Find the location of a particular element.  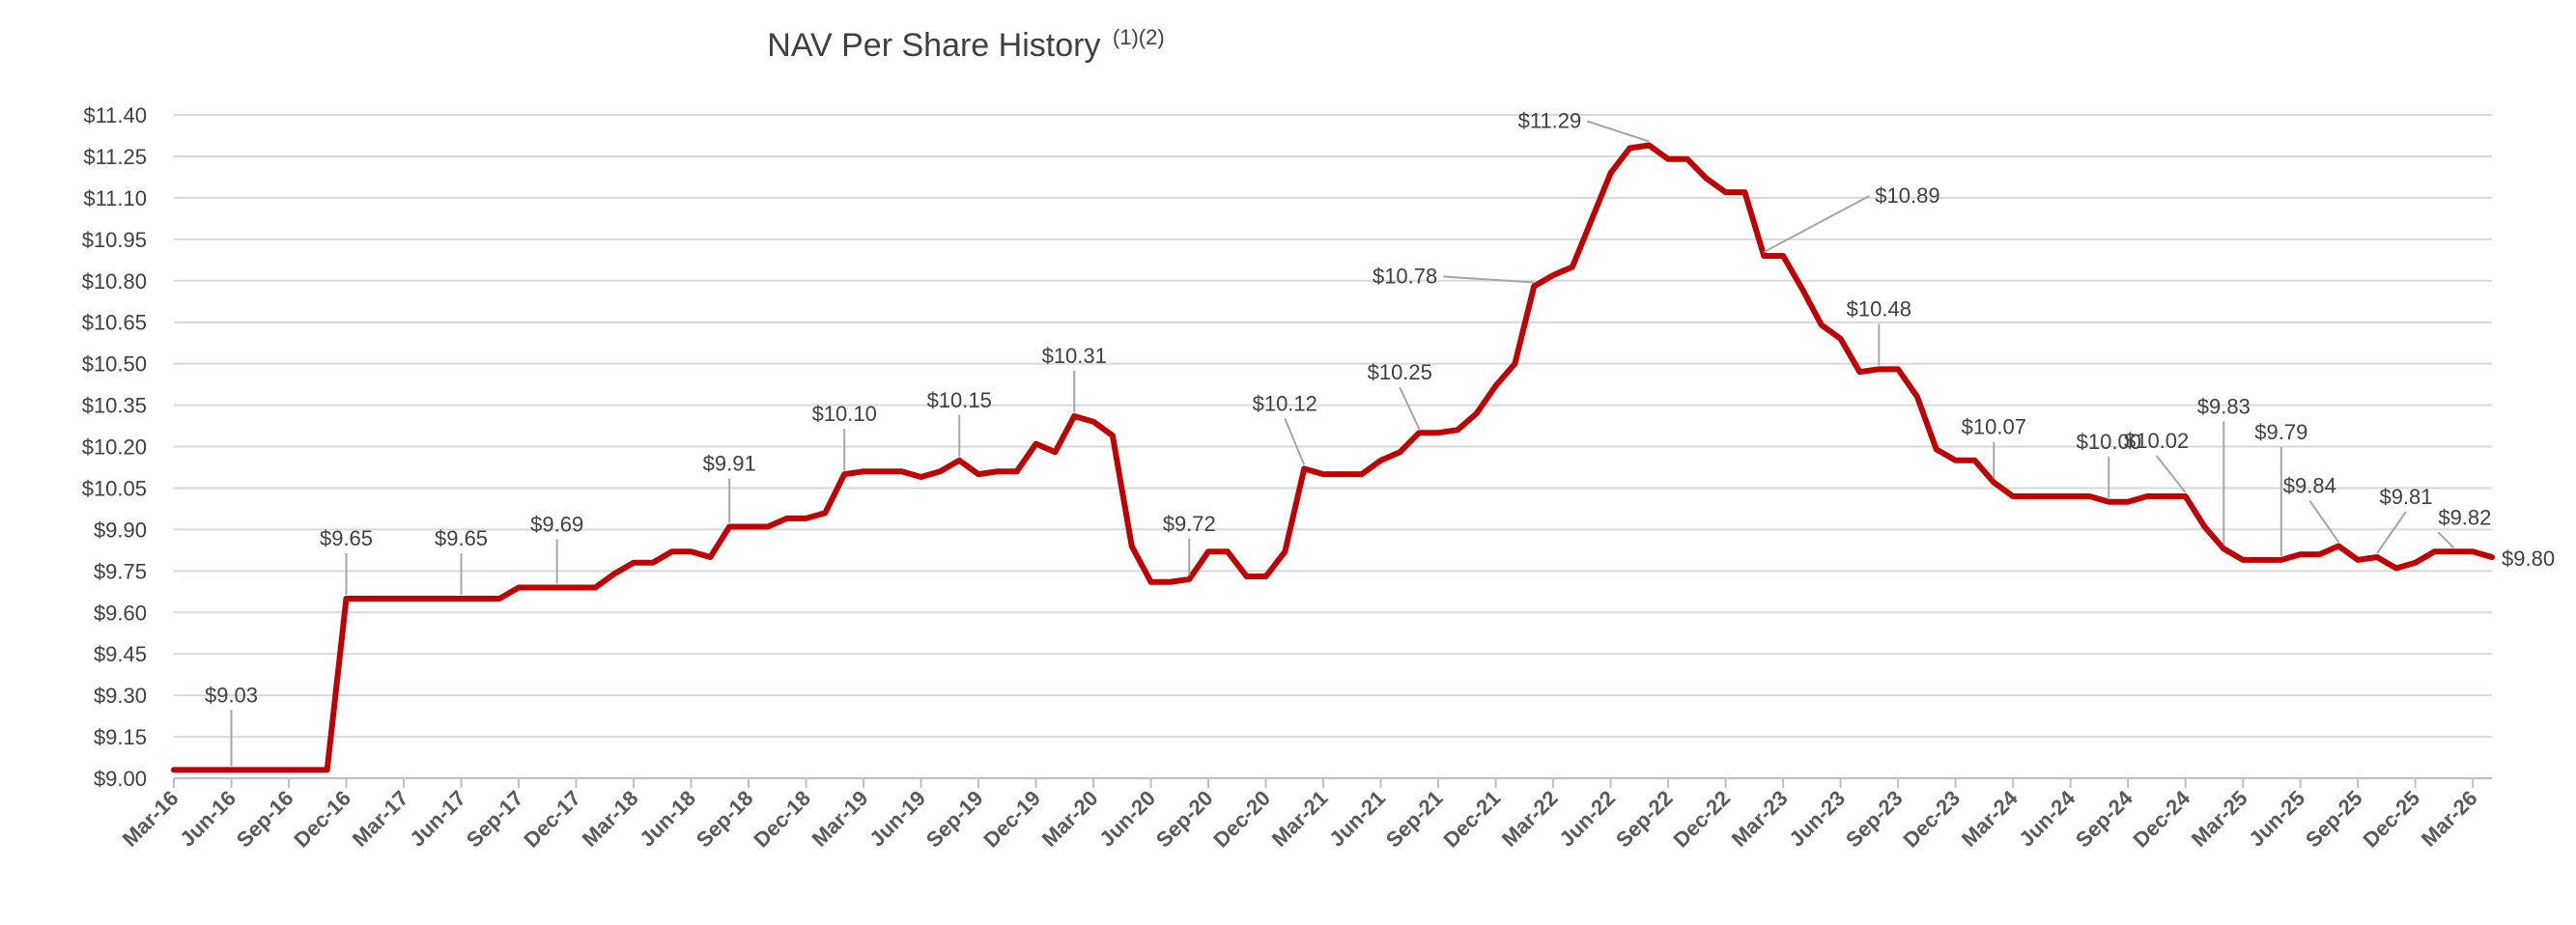

y-tick-label: $9.60 is located at coordinates (120, 613).